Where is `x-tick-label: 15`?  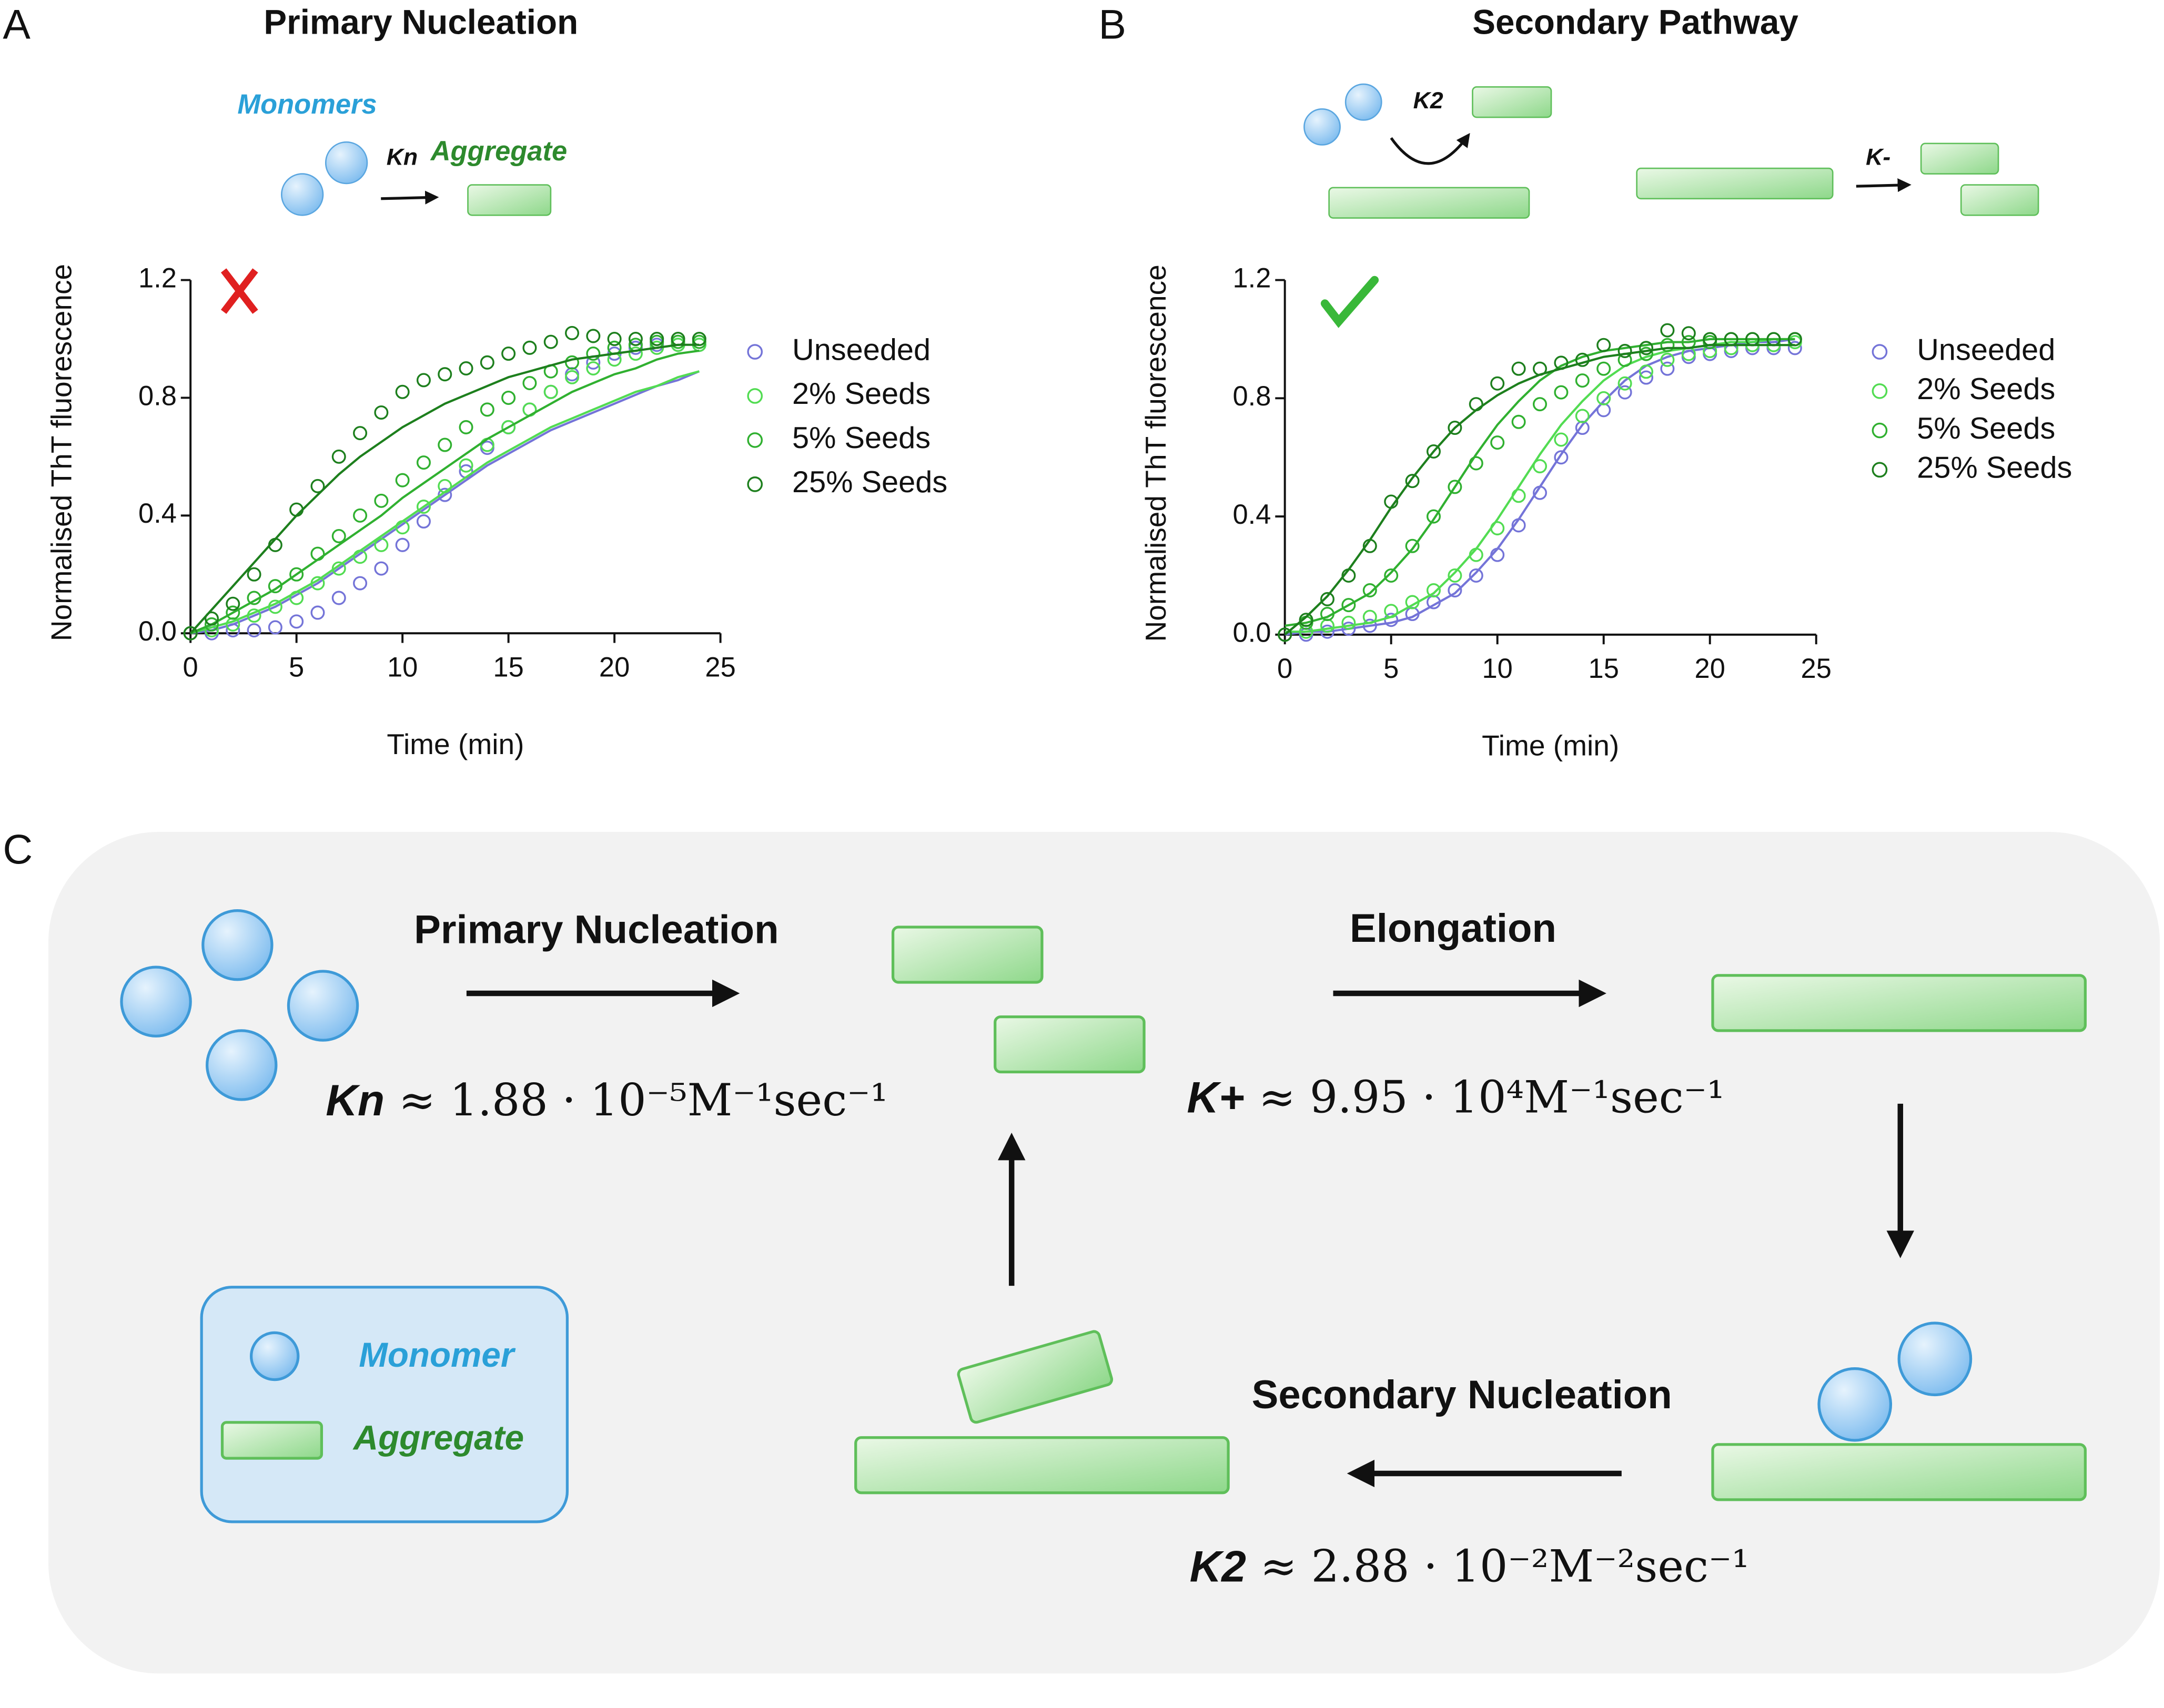
x-tick-label: 15 is located at coordinates (1604, 669).